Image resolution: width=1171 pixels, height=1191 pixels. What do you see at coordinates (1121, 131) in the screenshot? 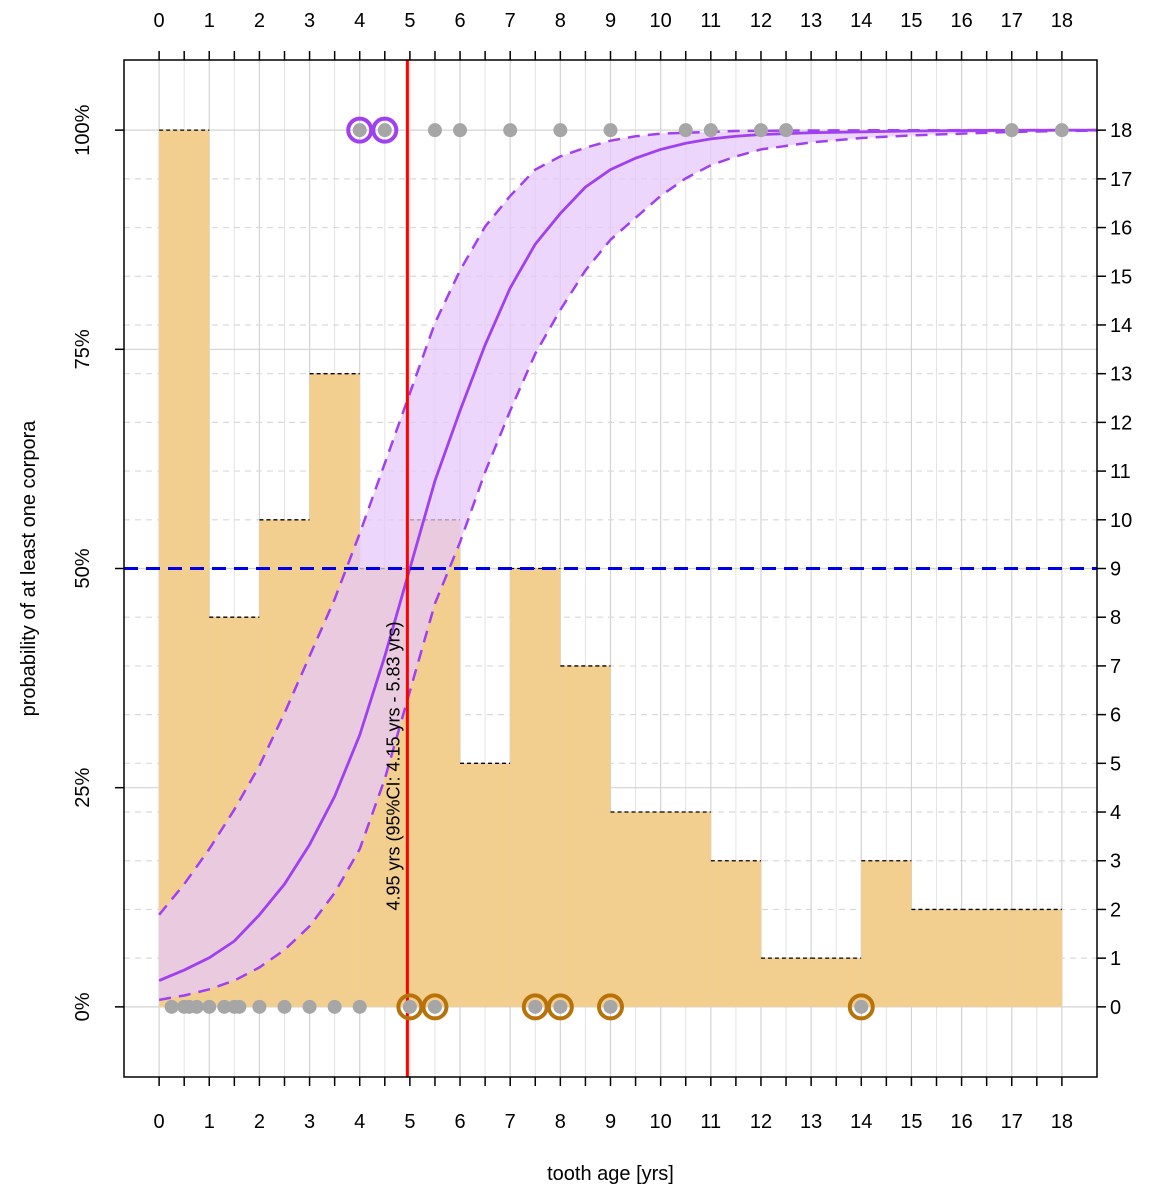
I see `right-tick-label: 18` at bounding box center [1121, 131].